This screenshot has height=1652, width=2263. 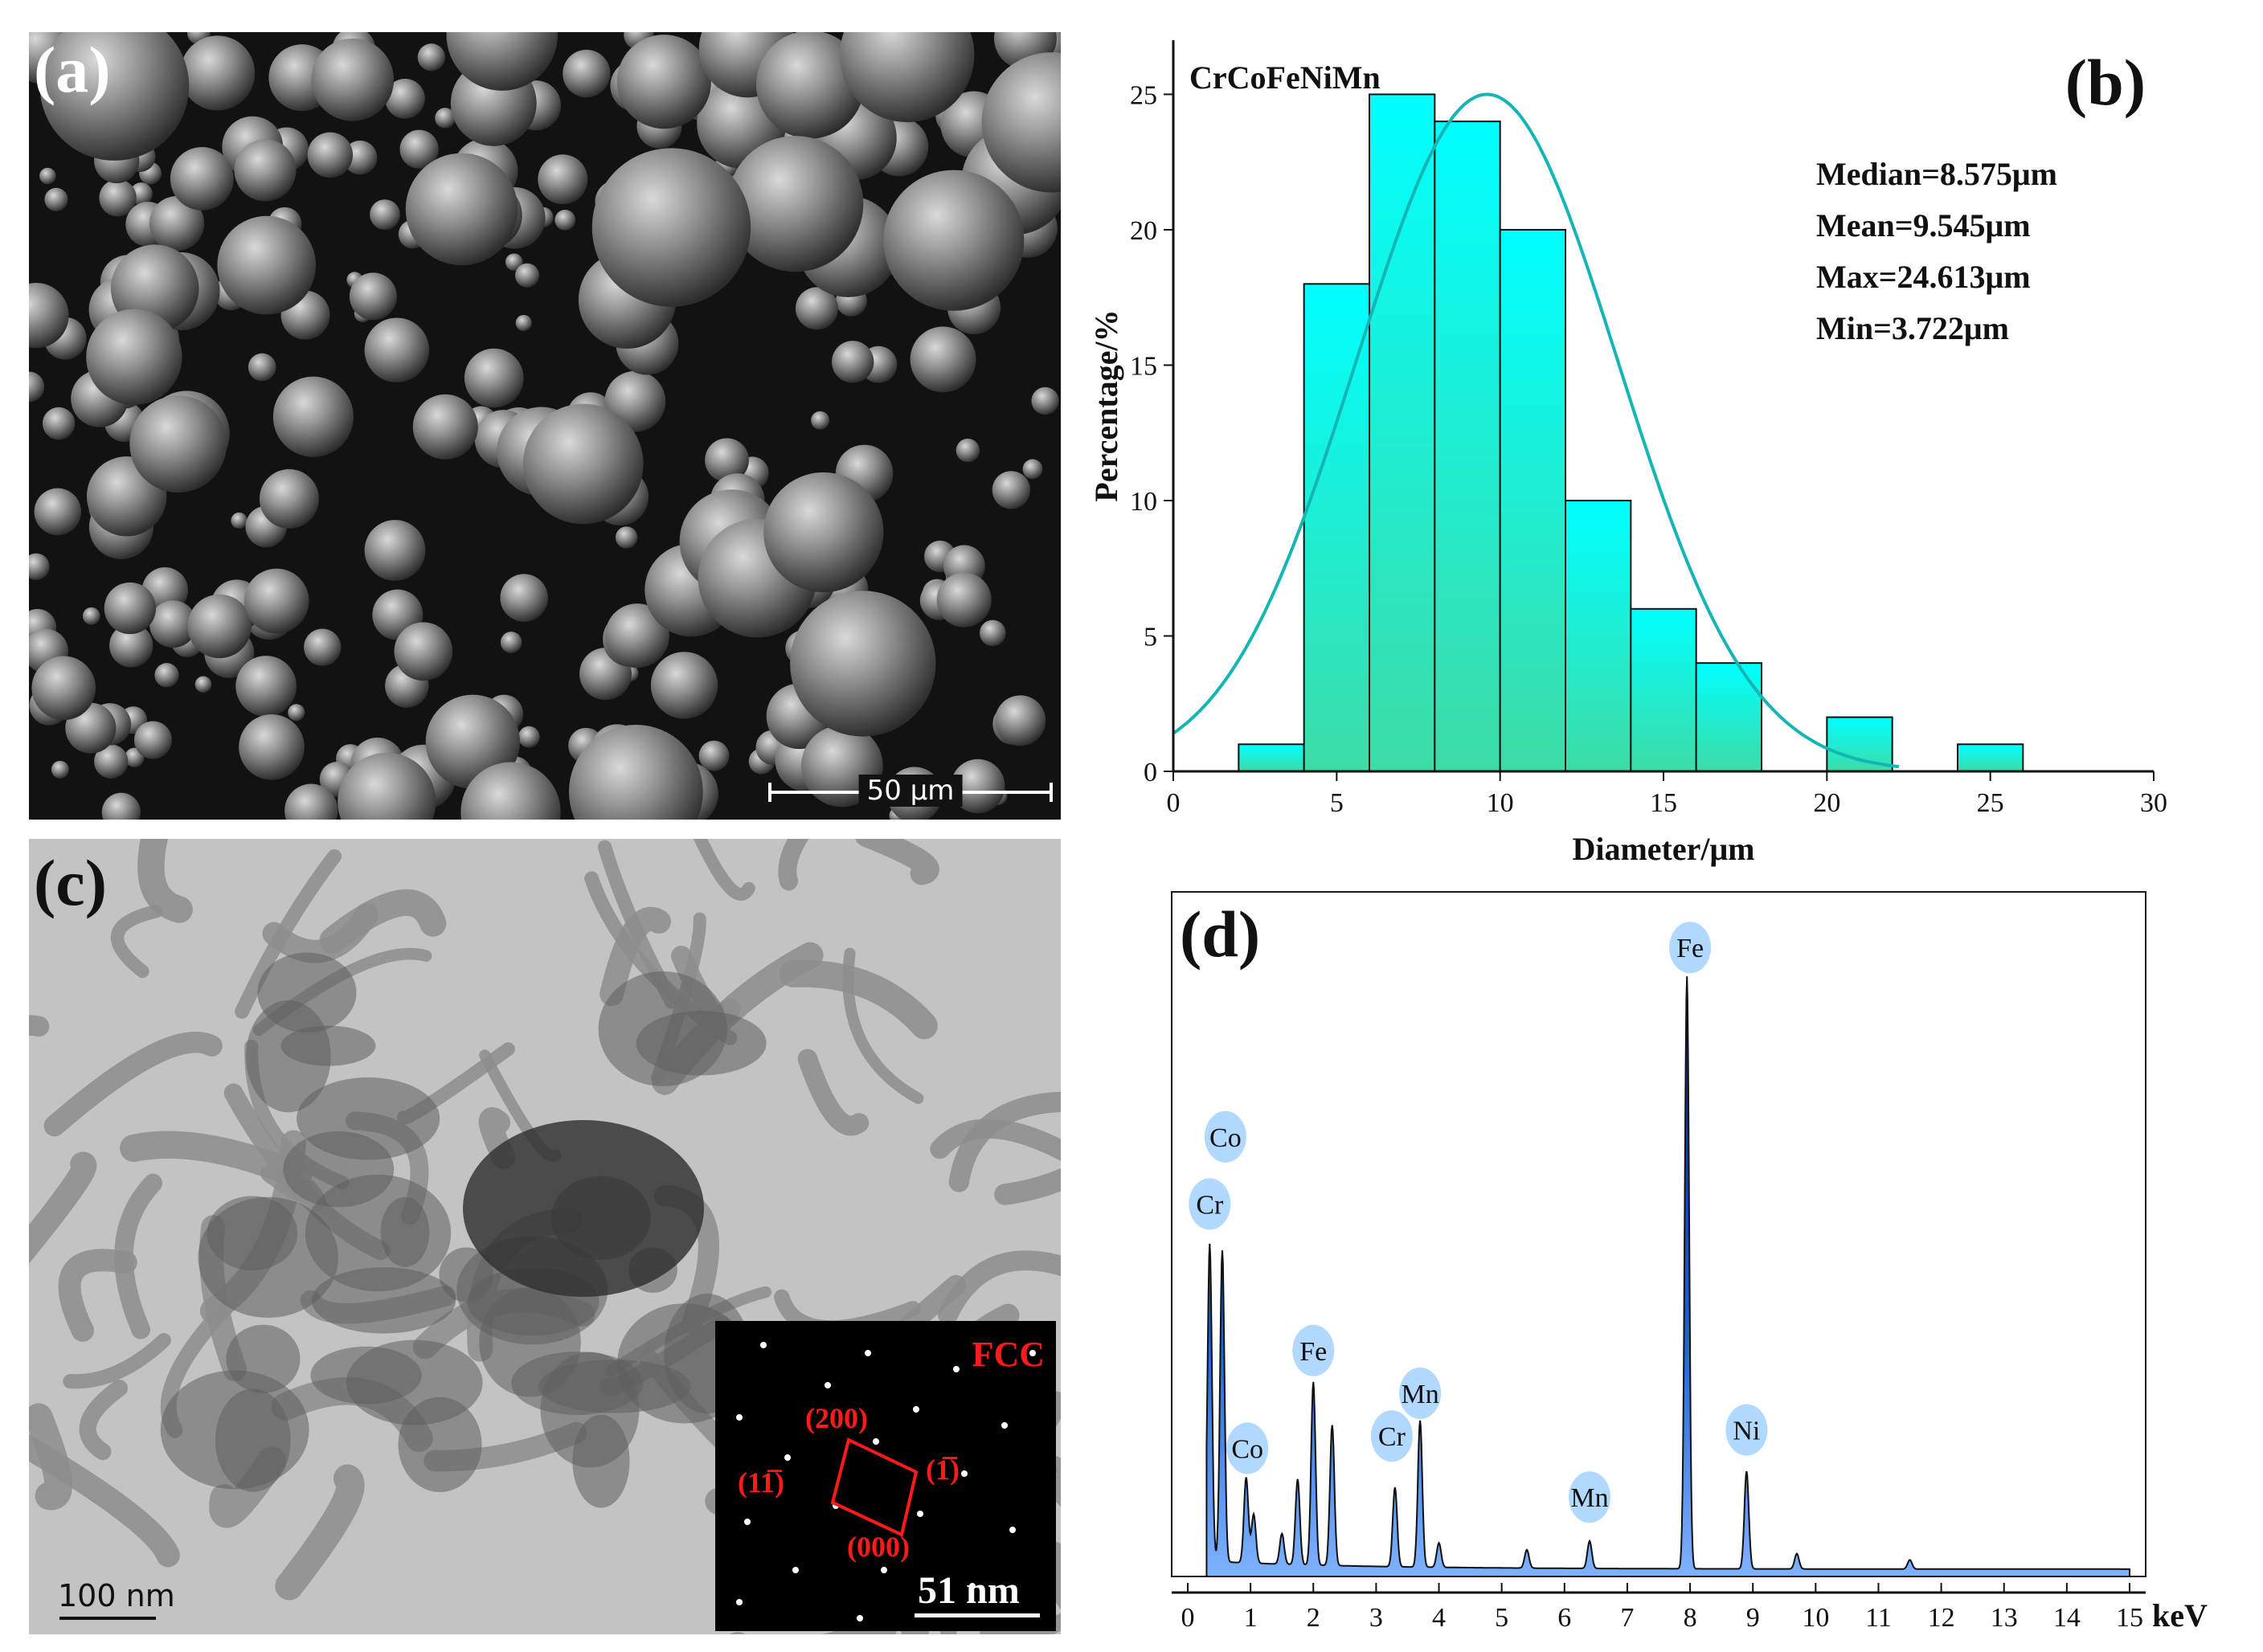 I want to click on tem-scale-label: 100 nm, so click(x=116, y=1596).